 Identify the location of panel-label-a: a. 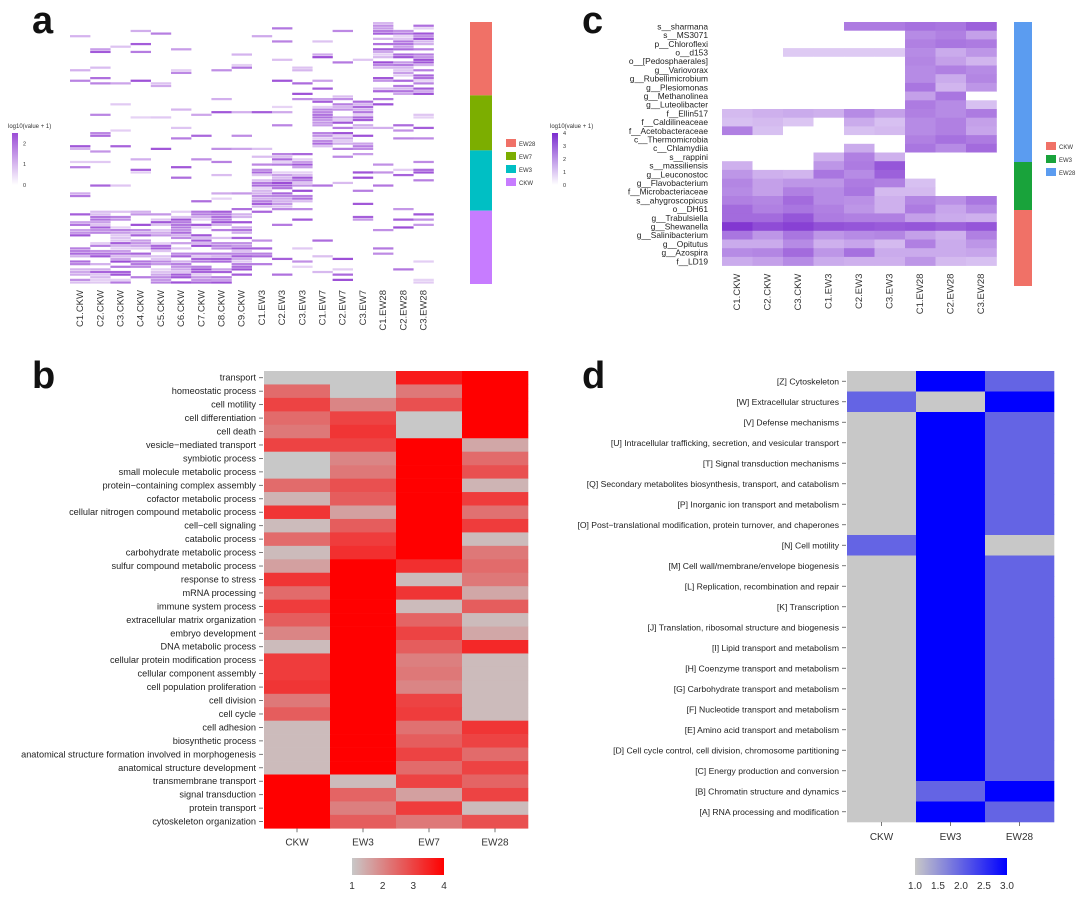
(43, 21).